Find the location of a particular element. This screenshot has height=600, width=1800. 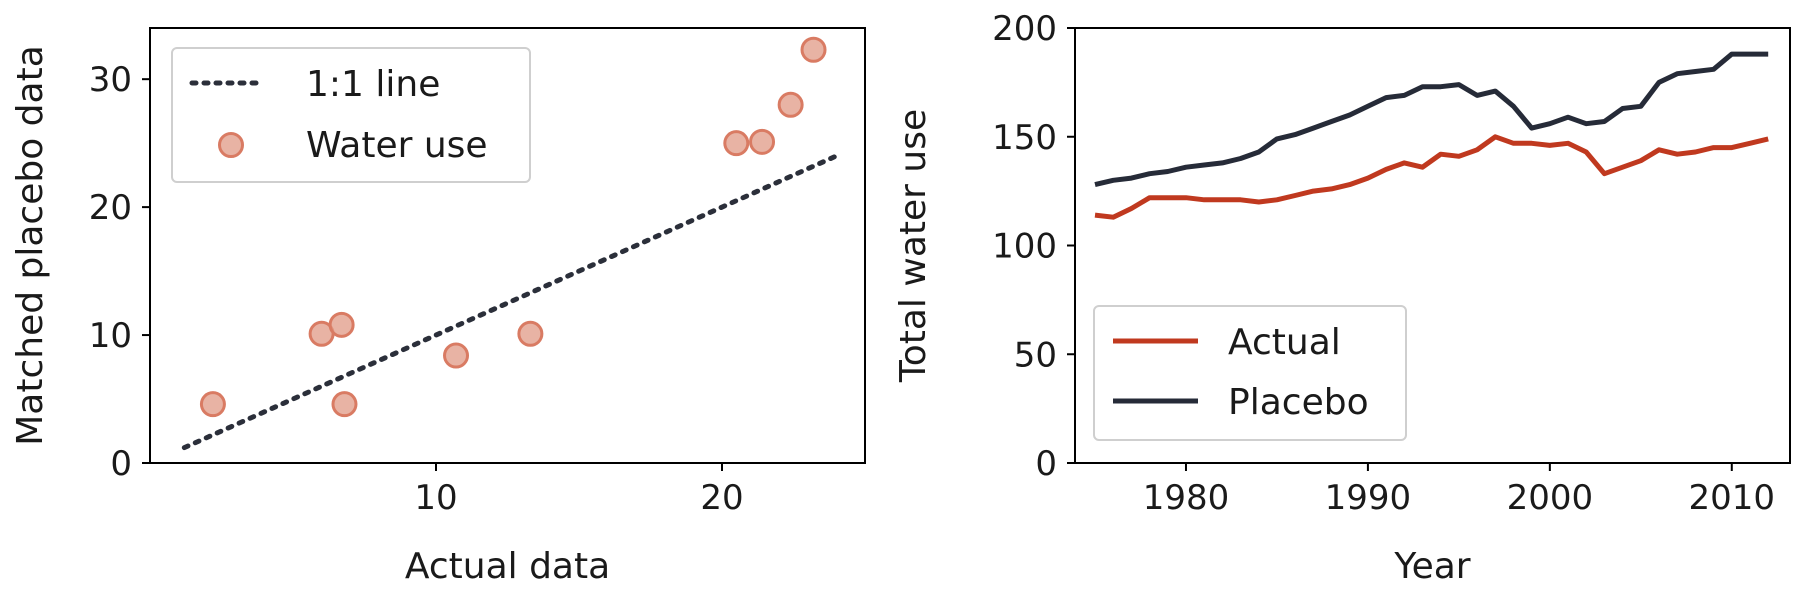

legend-label-one-to-one: 1:1 line is located at coordinates (373, 84).